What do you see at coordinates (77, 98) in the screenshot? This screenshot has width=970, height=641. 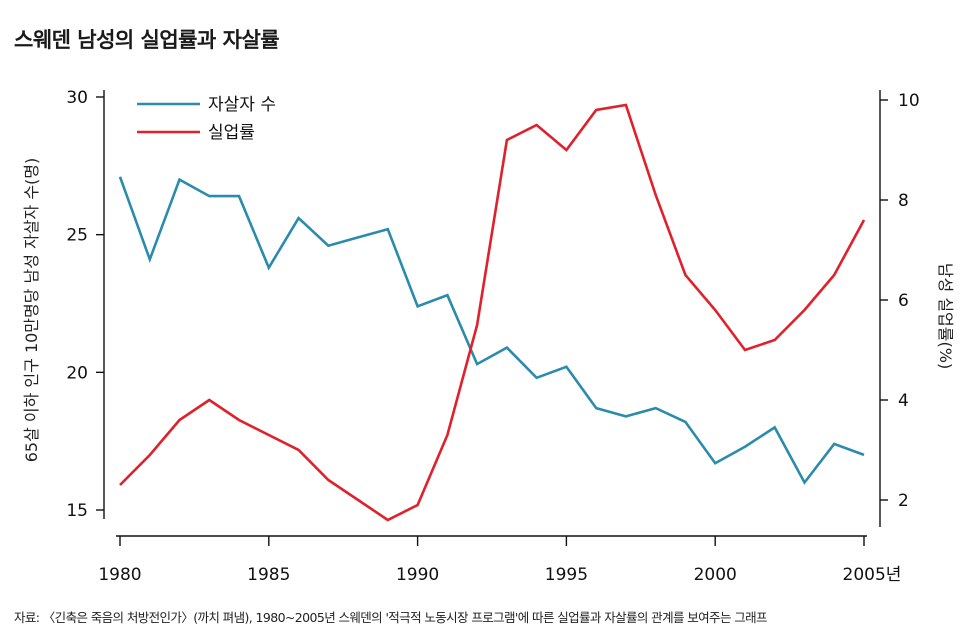 I see `y-left-tick-label: 30` at bounding box center [77, 98].